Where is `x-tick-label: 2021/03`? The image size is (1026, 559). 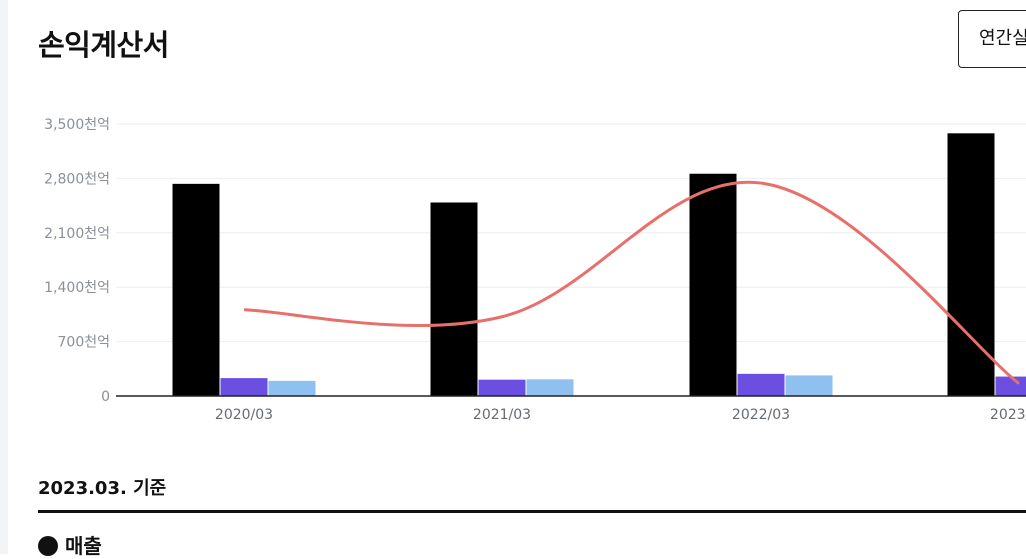
x-tick-label: 2021/03 is located at coordinates (502, 415).